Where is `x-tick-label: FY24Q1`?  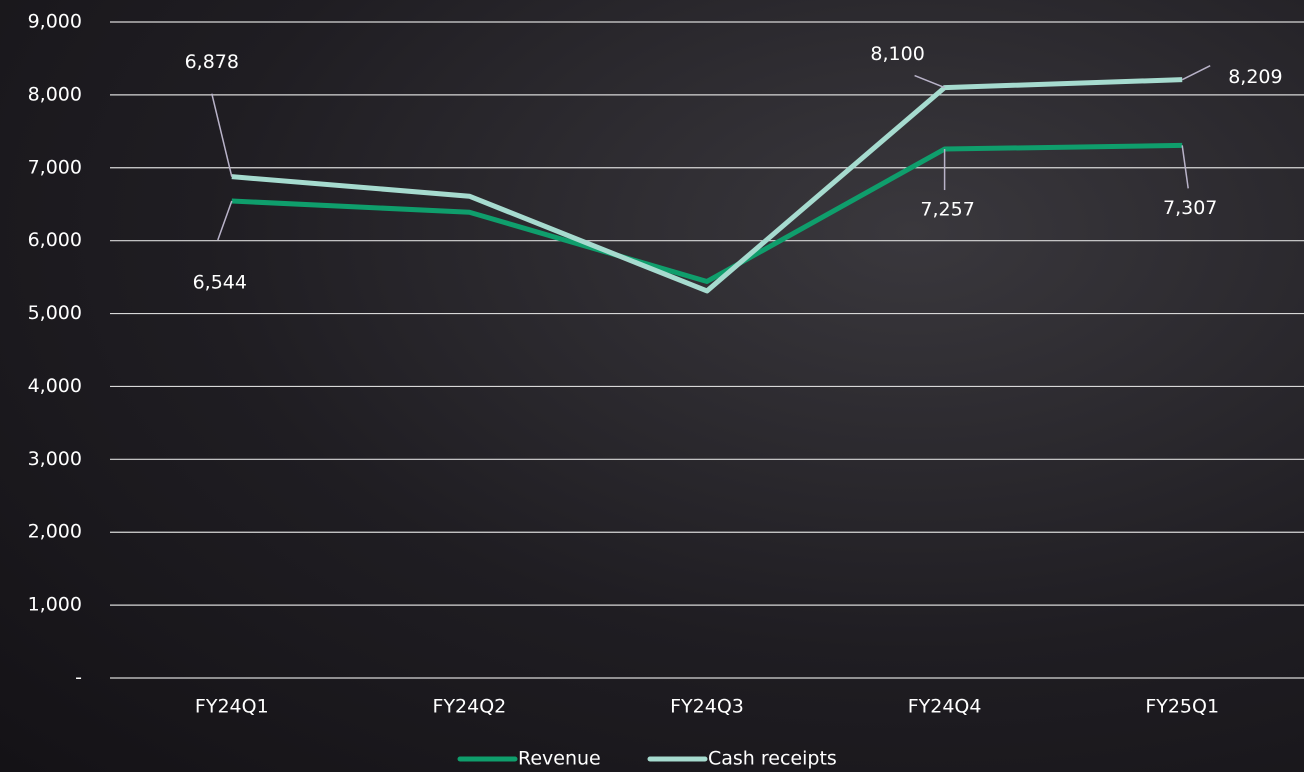 x-tick-label: FY24Q1 is located at coordinates (232, 707).